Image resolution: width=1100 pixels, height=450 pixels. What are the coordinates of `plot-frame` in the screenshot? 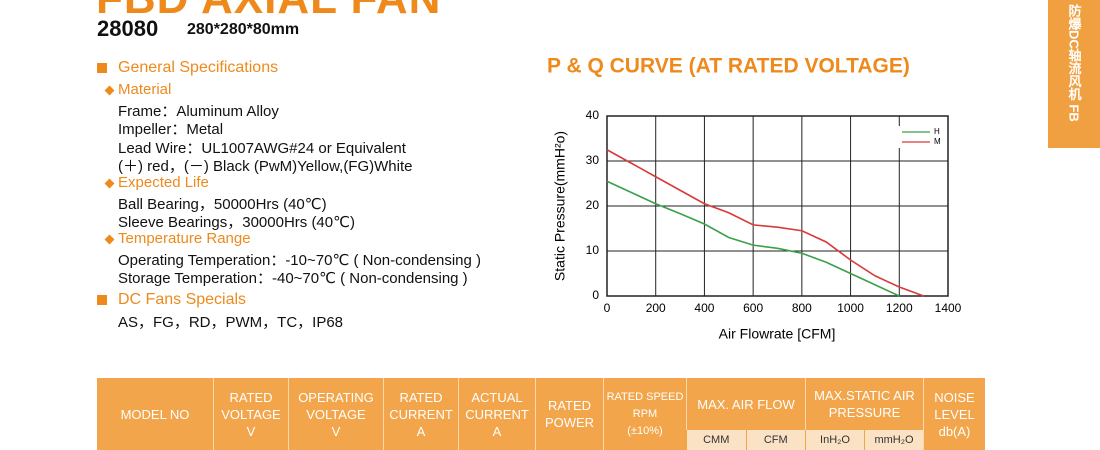 It's located at (777, 206).